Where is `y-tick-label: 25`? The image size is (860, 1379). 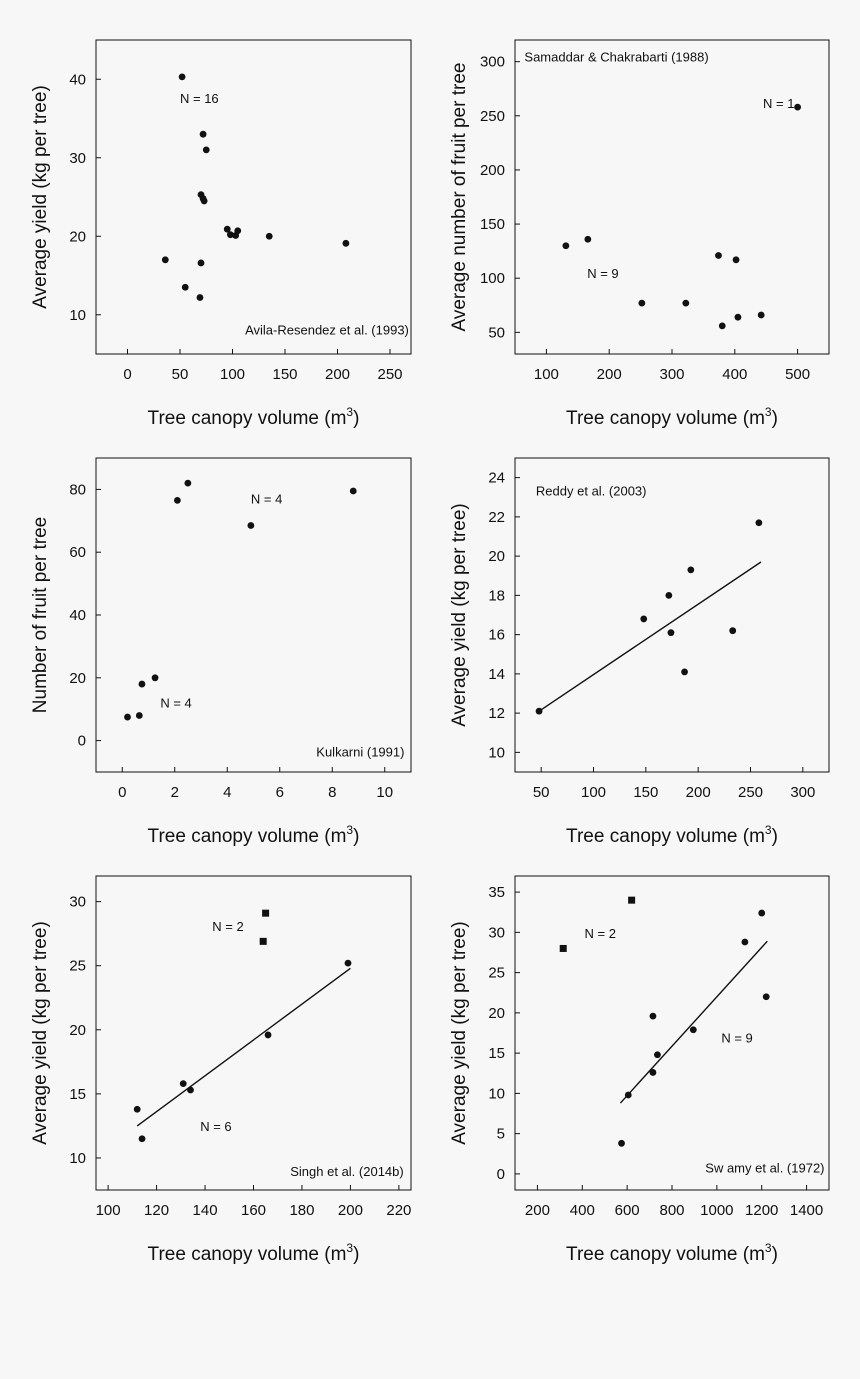 y-tick-label: 25 is located at coordinates (77, 966).